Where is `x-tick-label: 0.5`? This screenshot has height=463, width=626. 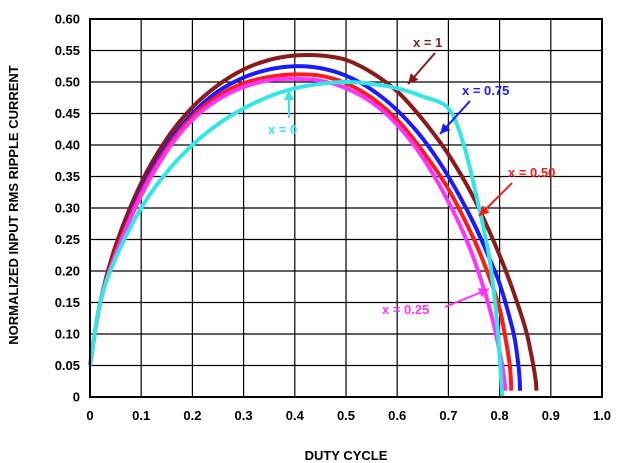
x-tick-label: 0.5 is located at coordinates (346, 415).